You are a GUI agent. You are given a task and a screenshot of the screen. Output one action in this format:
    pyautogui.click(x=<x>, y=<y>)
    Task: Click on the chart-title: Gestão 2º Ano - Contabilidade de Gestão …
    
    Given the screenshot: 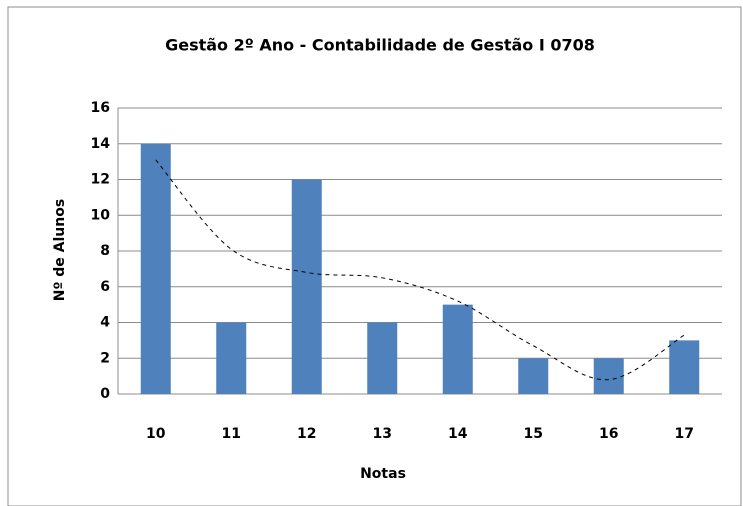 What is the action you would take?
    pyautogui.click(x=380, y=45)
    